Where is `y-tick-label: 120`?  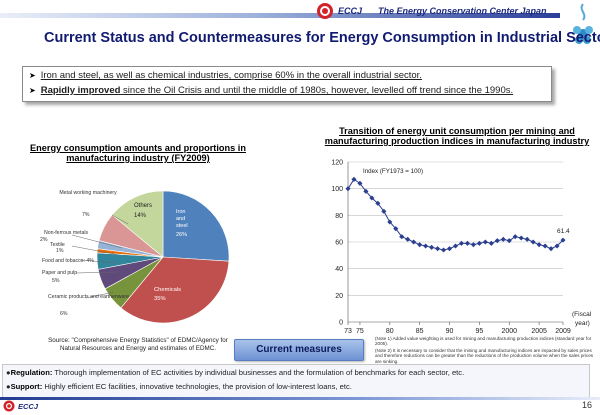 y-tick-label: 120 is located at coordinates (337, 163).